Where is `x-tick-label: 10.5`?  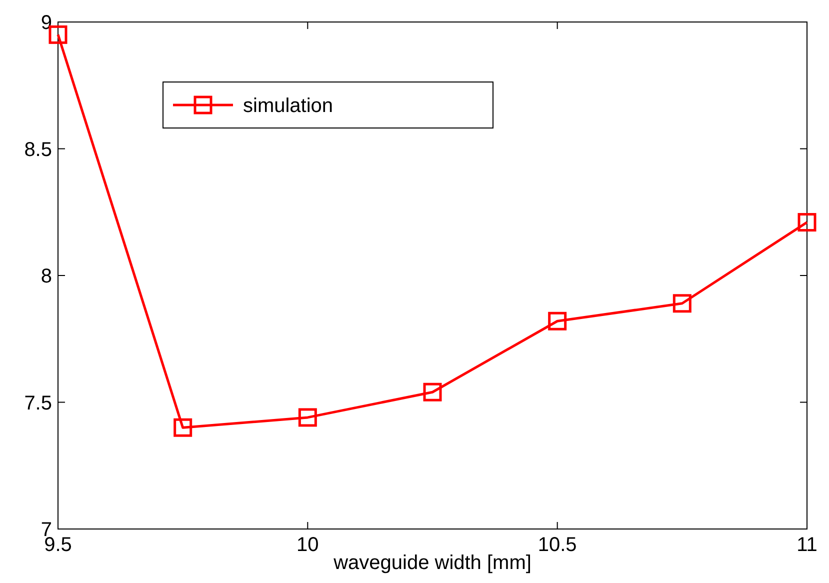 x-tick-label: 10.5 is located at coordinates (557, 545).